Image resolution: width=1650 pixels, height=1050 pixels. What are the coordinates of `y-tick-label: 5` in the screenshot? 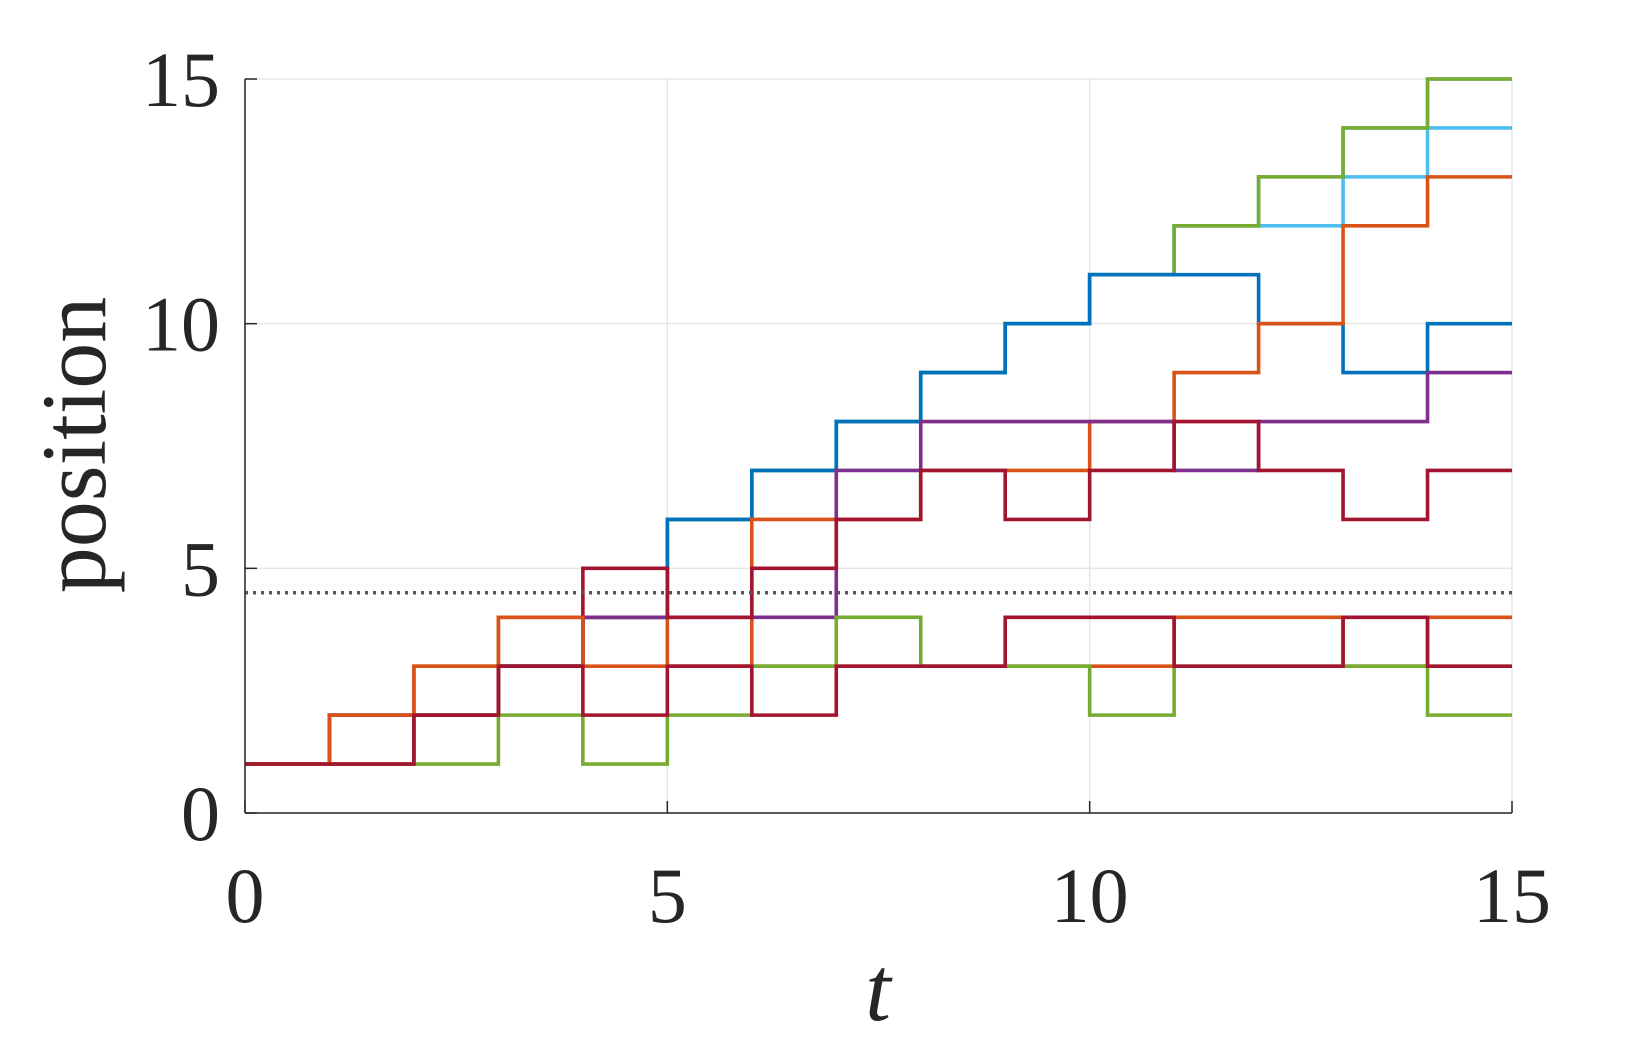 It's located at (200, 568).